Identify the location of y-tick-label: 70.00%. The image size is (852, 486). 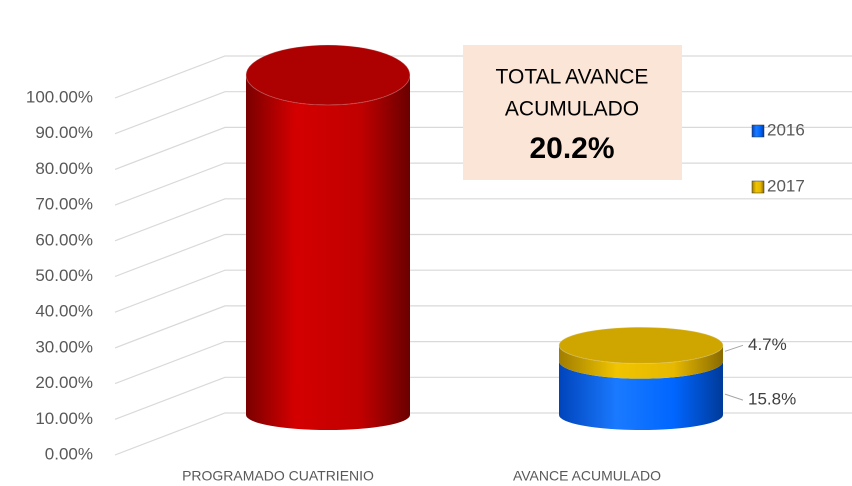
(64, 204).